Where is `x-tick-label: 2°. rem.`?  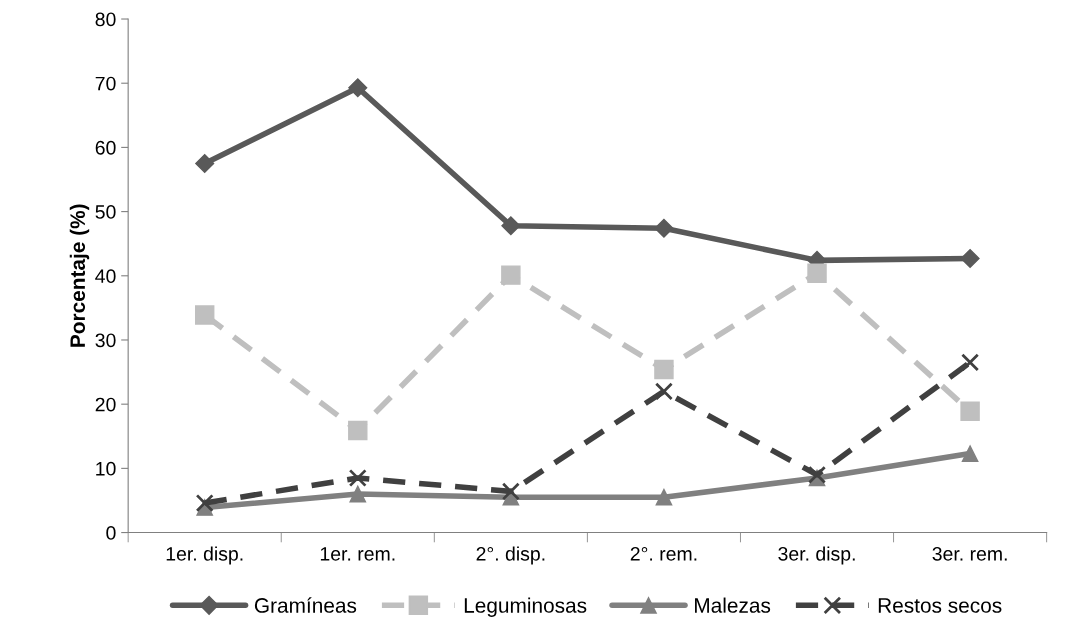 x-tick-label: 2°. rem. is located at coordinates (663, 553).